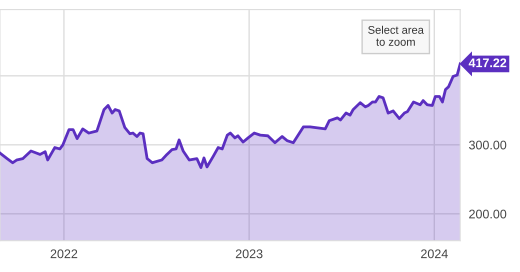  Describe the element at coordinates (487, 63) in the screenshot. I see `annotation: 417.22` at that location.